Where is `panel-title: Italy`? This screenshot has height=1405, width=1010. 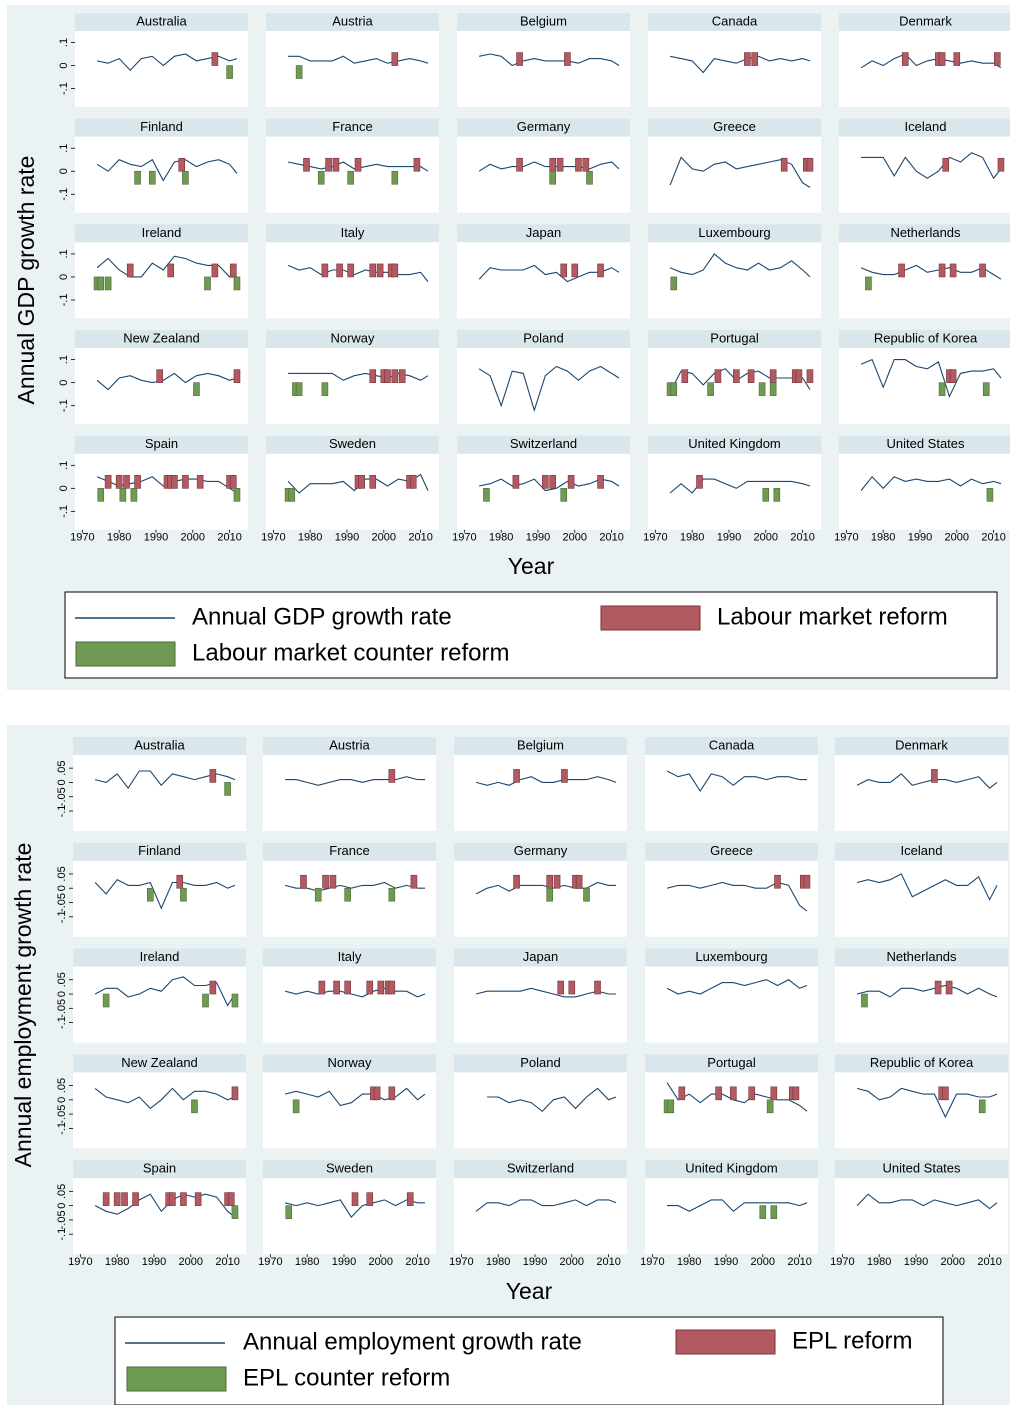 panel-title: Italy is located at coordinates (350, 956).